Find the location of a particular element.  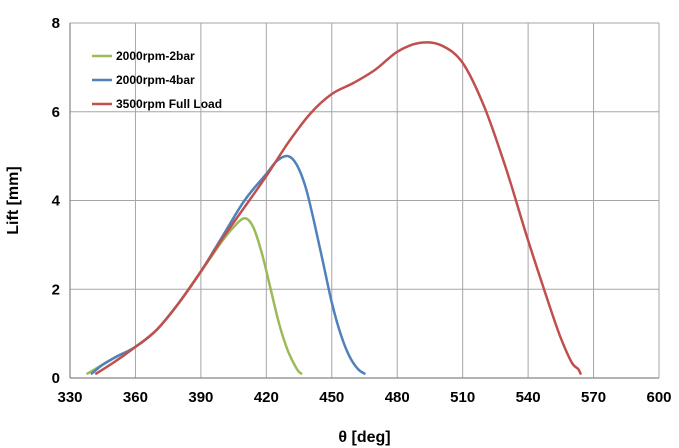

y-tick-labels: 0 2 4 6 8 is located at coordinates (56, 201).